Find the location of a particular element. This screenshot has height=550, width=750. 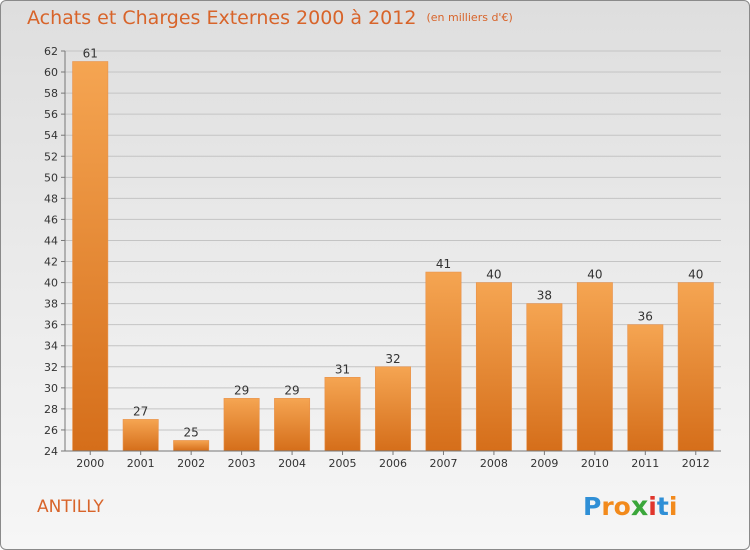

x-tick-label: 2001 is located at coordinates (141, 463).